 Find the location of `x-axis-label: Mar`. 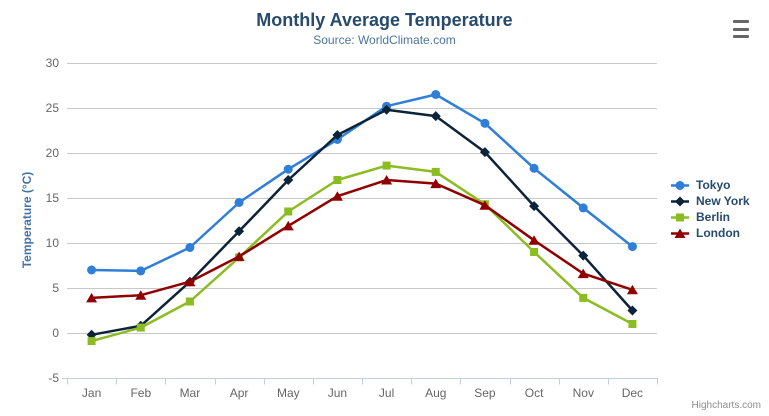

x-axis-label: Mar is located at coordinates (190, 393).